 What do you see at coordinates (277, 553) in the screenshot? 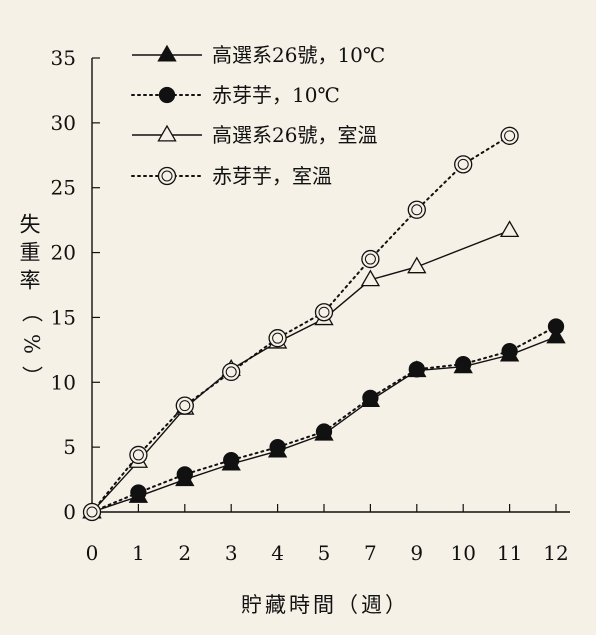
I see `x-tick-label: 4` at bounding box center [277, 553].